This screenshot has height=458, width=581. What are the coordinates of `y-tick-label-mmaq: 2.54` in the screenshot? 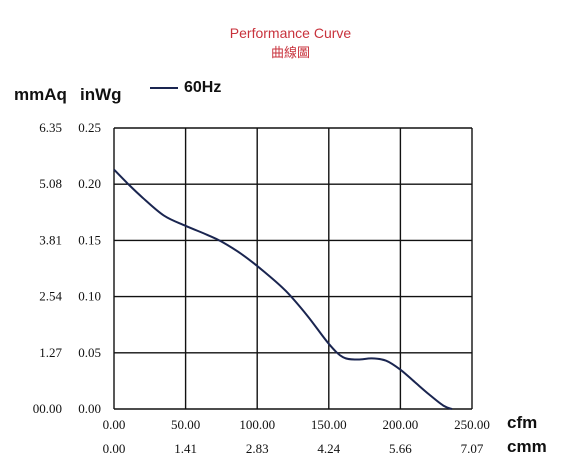 It's located at (50, 296).